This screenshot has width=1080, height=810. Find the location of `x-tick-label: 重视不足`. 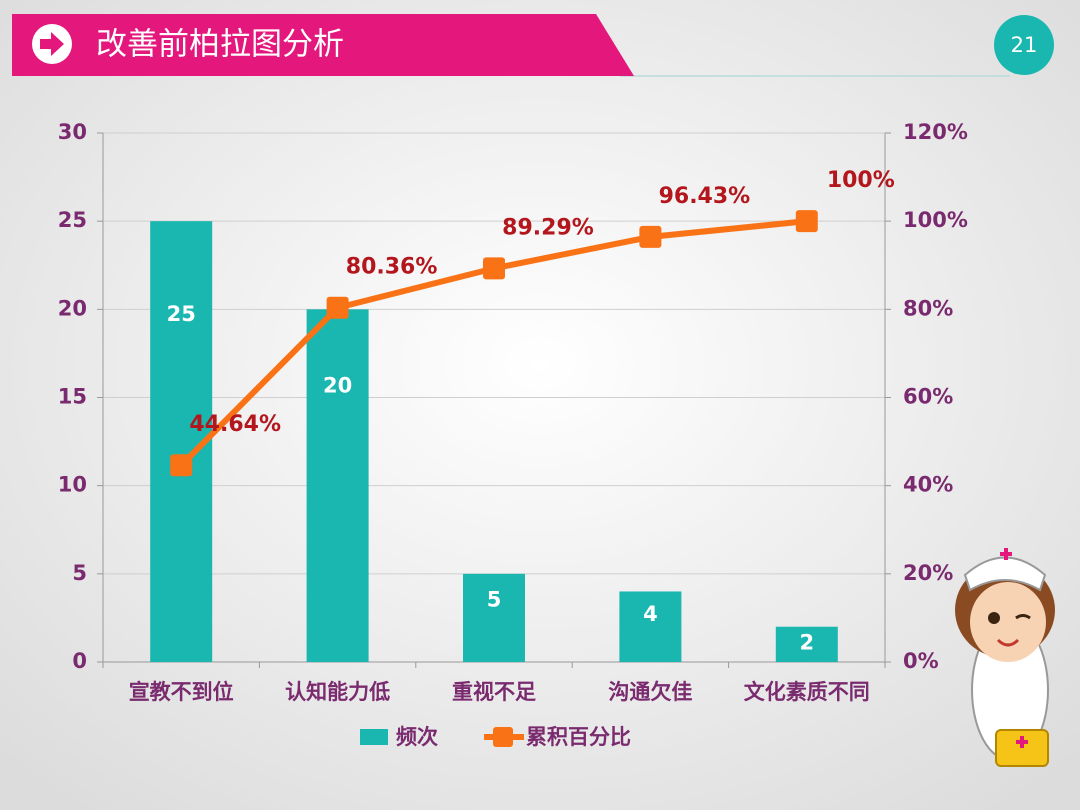

x-tick-label: 重视不足 is located at coordinates (494, 692).